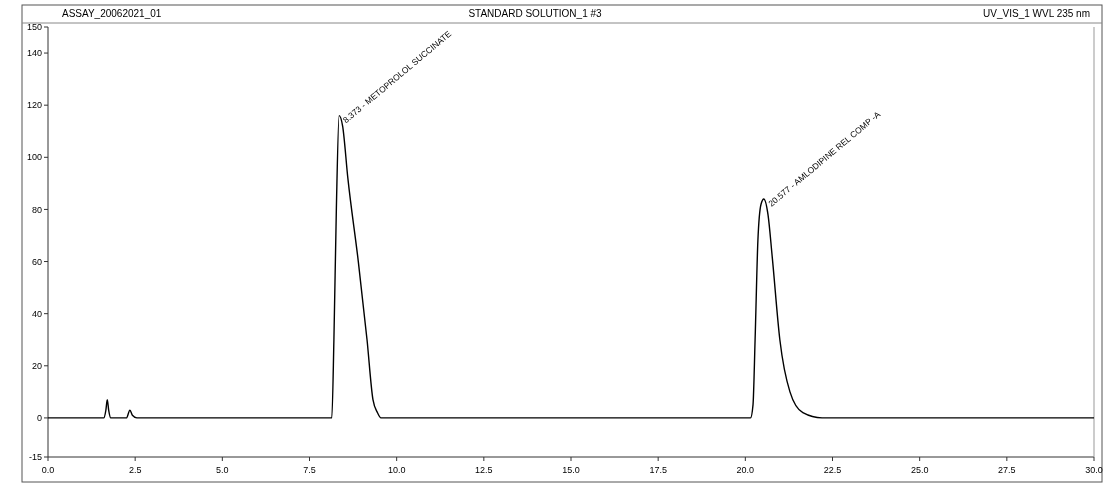  What do you see at coordinates (39, 418) in the screenshot?
I see `y-tick-label: 0` at bounding box center [39, 418].